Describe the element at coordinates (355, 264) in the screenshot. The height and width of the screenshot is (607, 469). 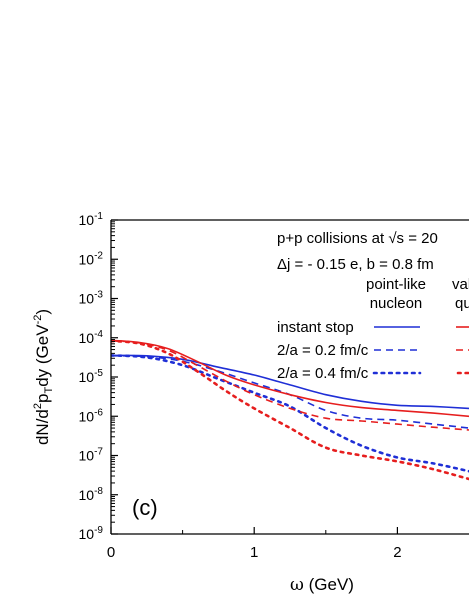
I see `annotation-line-2: Δj = - 0.15 e, b = 0.8 fm` at that location.